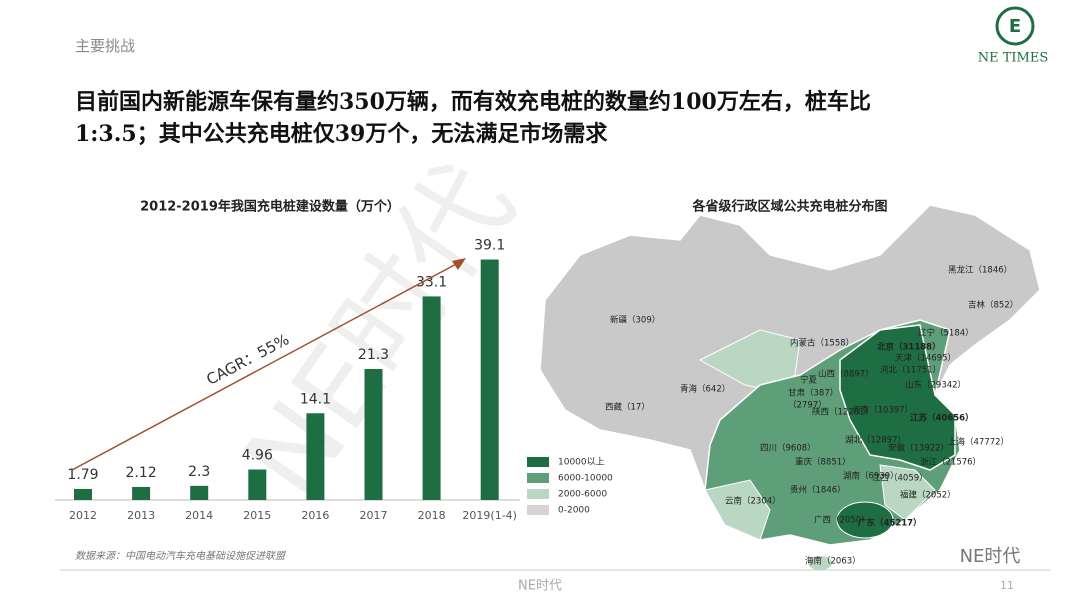 The image size is (1080, 608). Describe the element at coordinates (875, 440) in the screenshot. I see `province-label: 湖北（12897）` at that location.